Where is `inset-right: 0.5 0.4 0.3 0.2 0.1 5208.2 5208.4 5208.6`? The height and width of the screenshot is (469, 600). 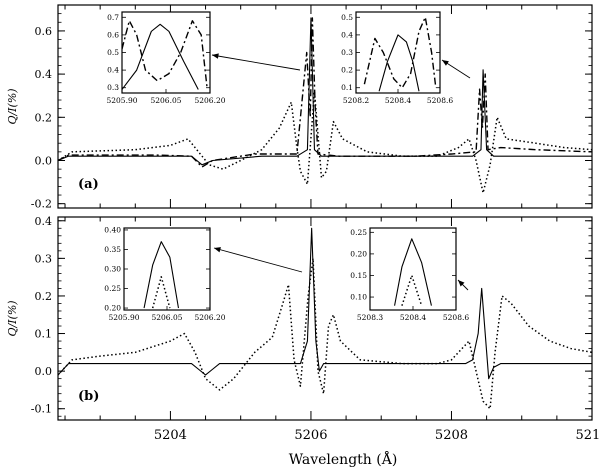
inset-right: 0.5 0.4 0.3 0.2 0.1 5208.2 5208.4 5208.6 is located at coordinates (397, 58).